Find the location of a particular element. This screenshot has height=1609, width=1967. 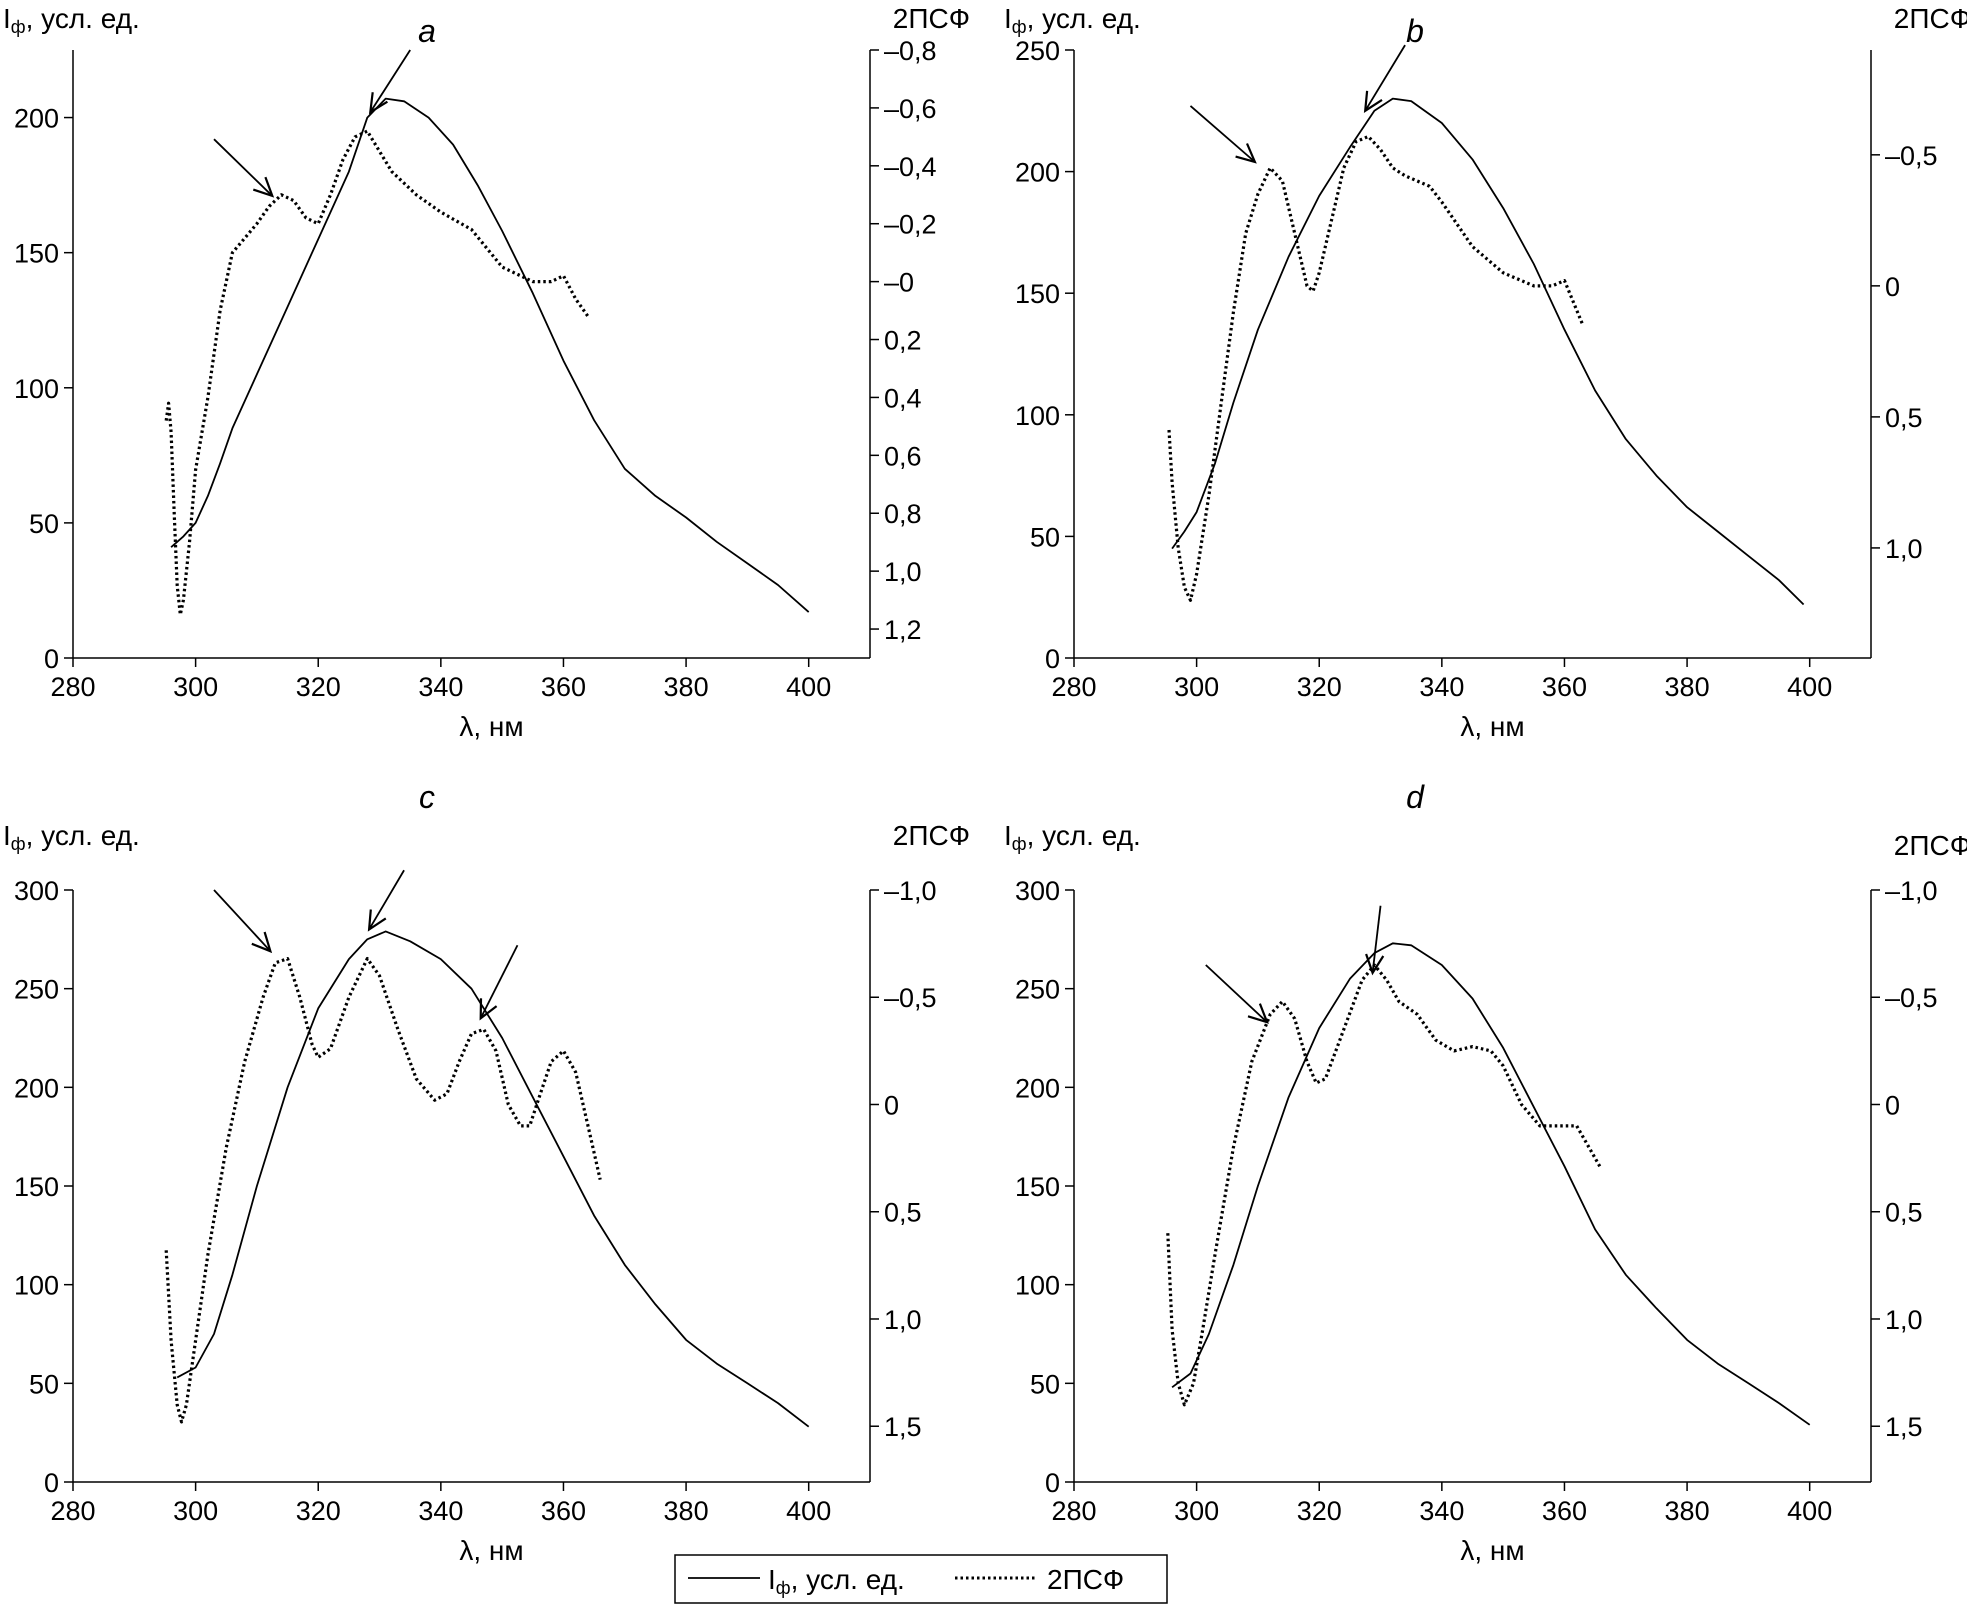

legend: Iф, усл. ед. 2ПСФ is located at coordinates (921, 1579).